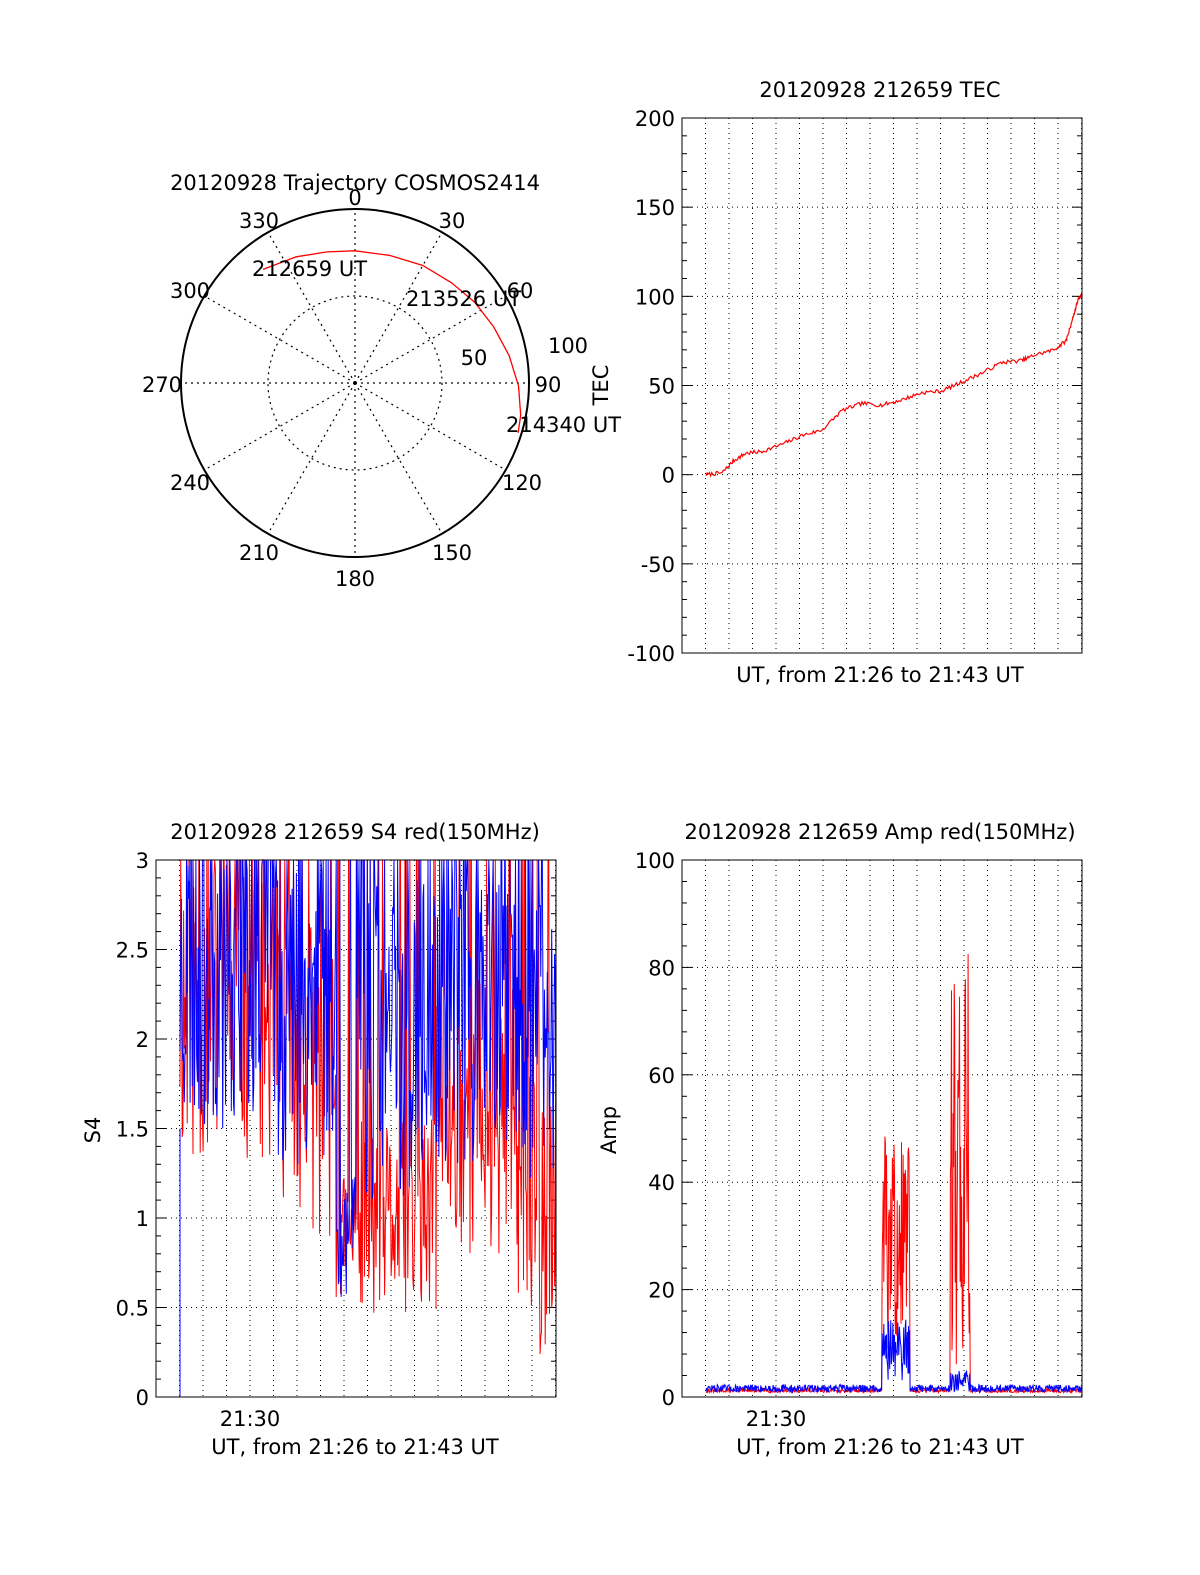 The width and height of the screenshot is (1200, 1575). Describe the element at coordinates (661, 1183) in the screenshot. I see `y-tick-label: 40` at that location.